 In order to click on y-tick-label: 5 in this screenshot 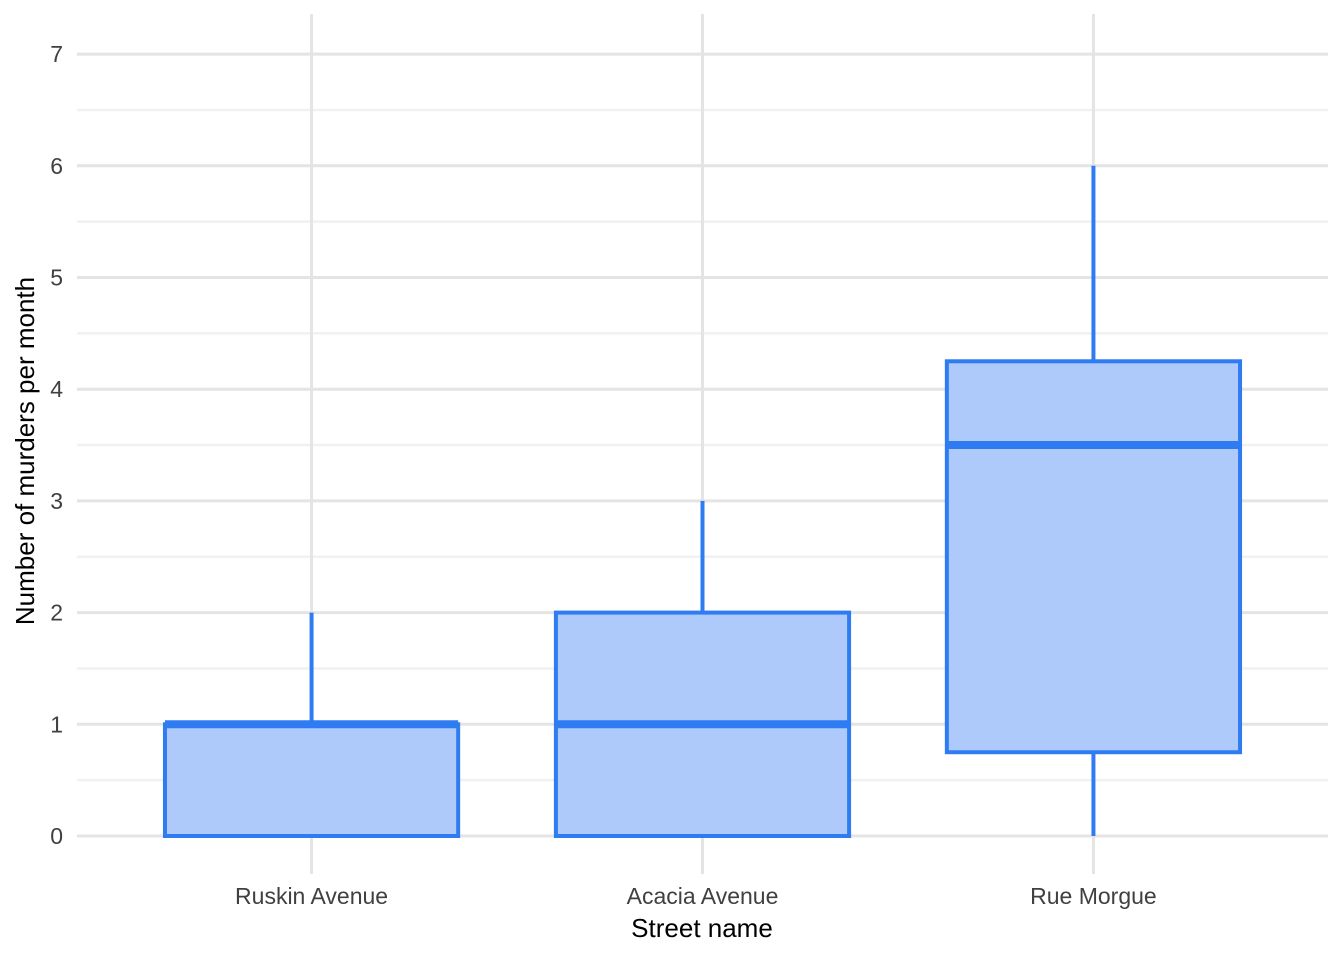, I will do `click(56, 278)`.